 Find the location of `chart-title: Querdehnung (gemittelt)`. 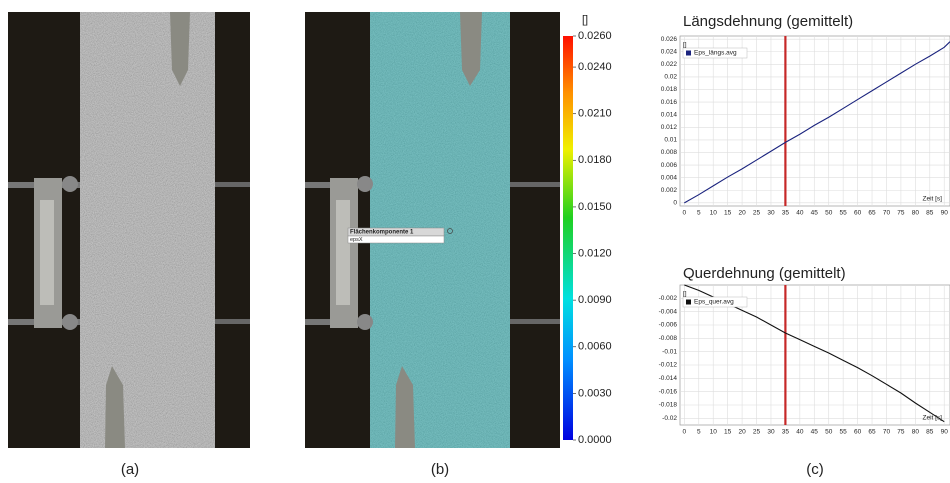

chart-title: Querdehnung (gemittelt) is located at coordinates (764, 273).